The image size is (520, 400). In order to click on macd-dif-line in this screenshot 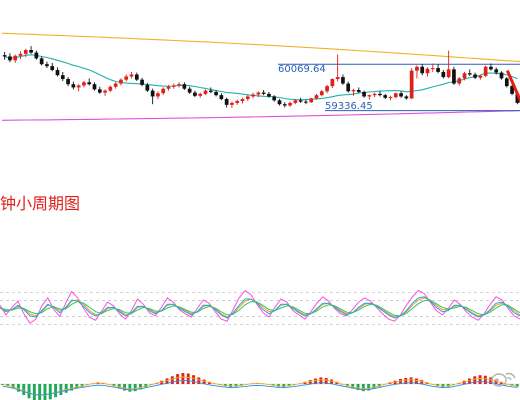, I will do `click(260, 387)`.